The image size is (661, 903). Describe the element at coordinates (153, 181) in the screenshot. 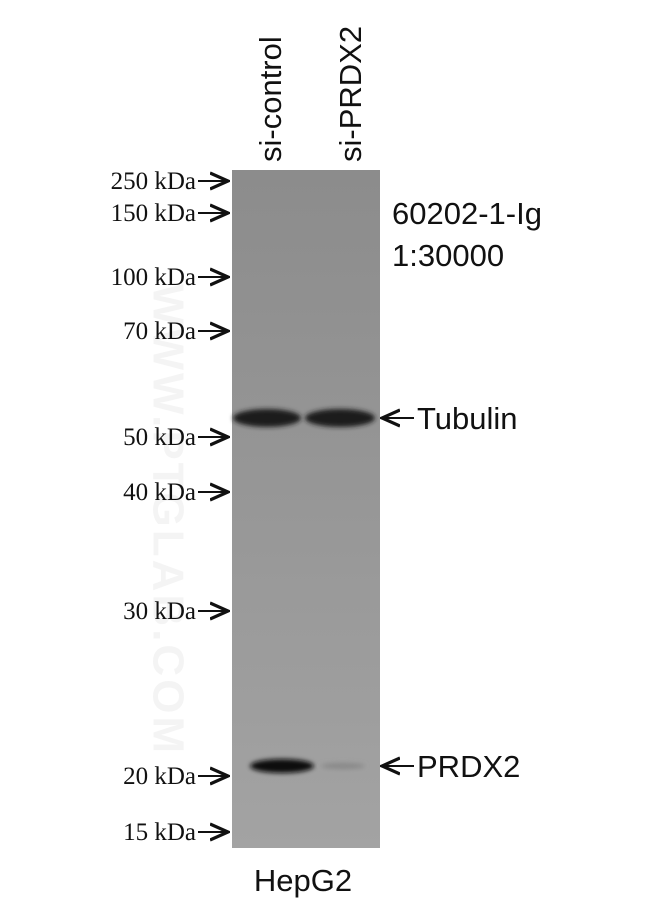

I see `marker-label: 250 kDa` at that location.